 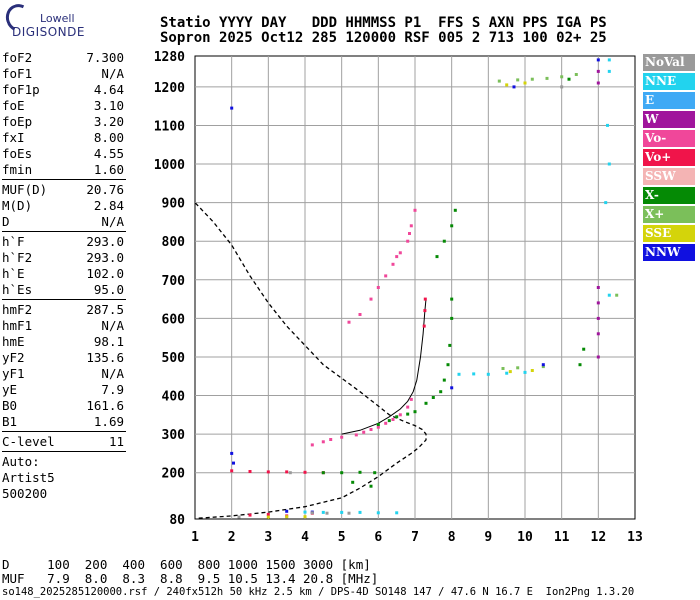 I want to click on param-row-hes: h`Es 95.0, so click(x=64, y=290).